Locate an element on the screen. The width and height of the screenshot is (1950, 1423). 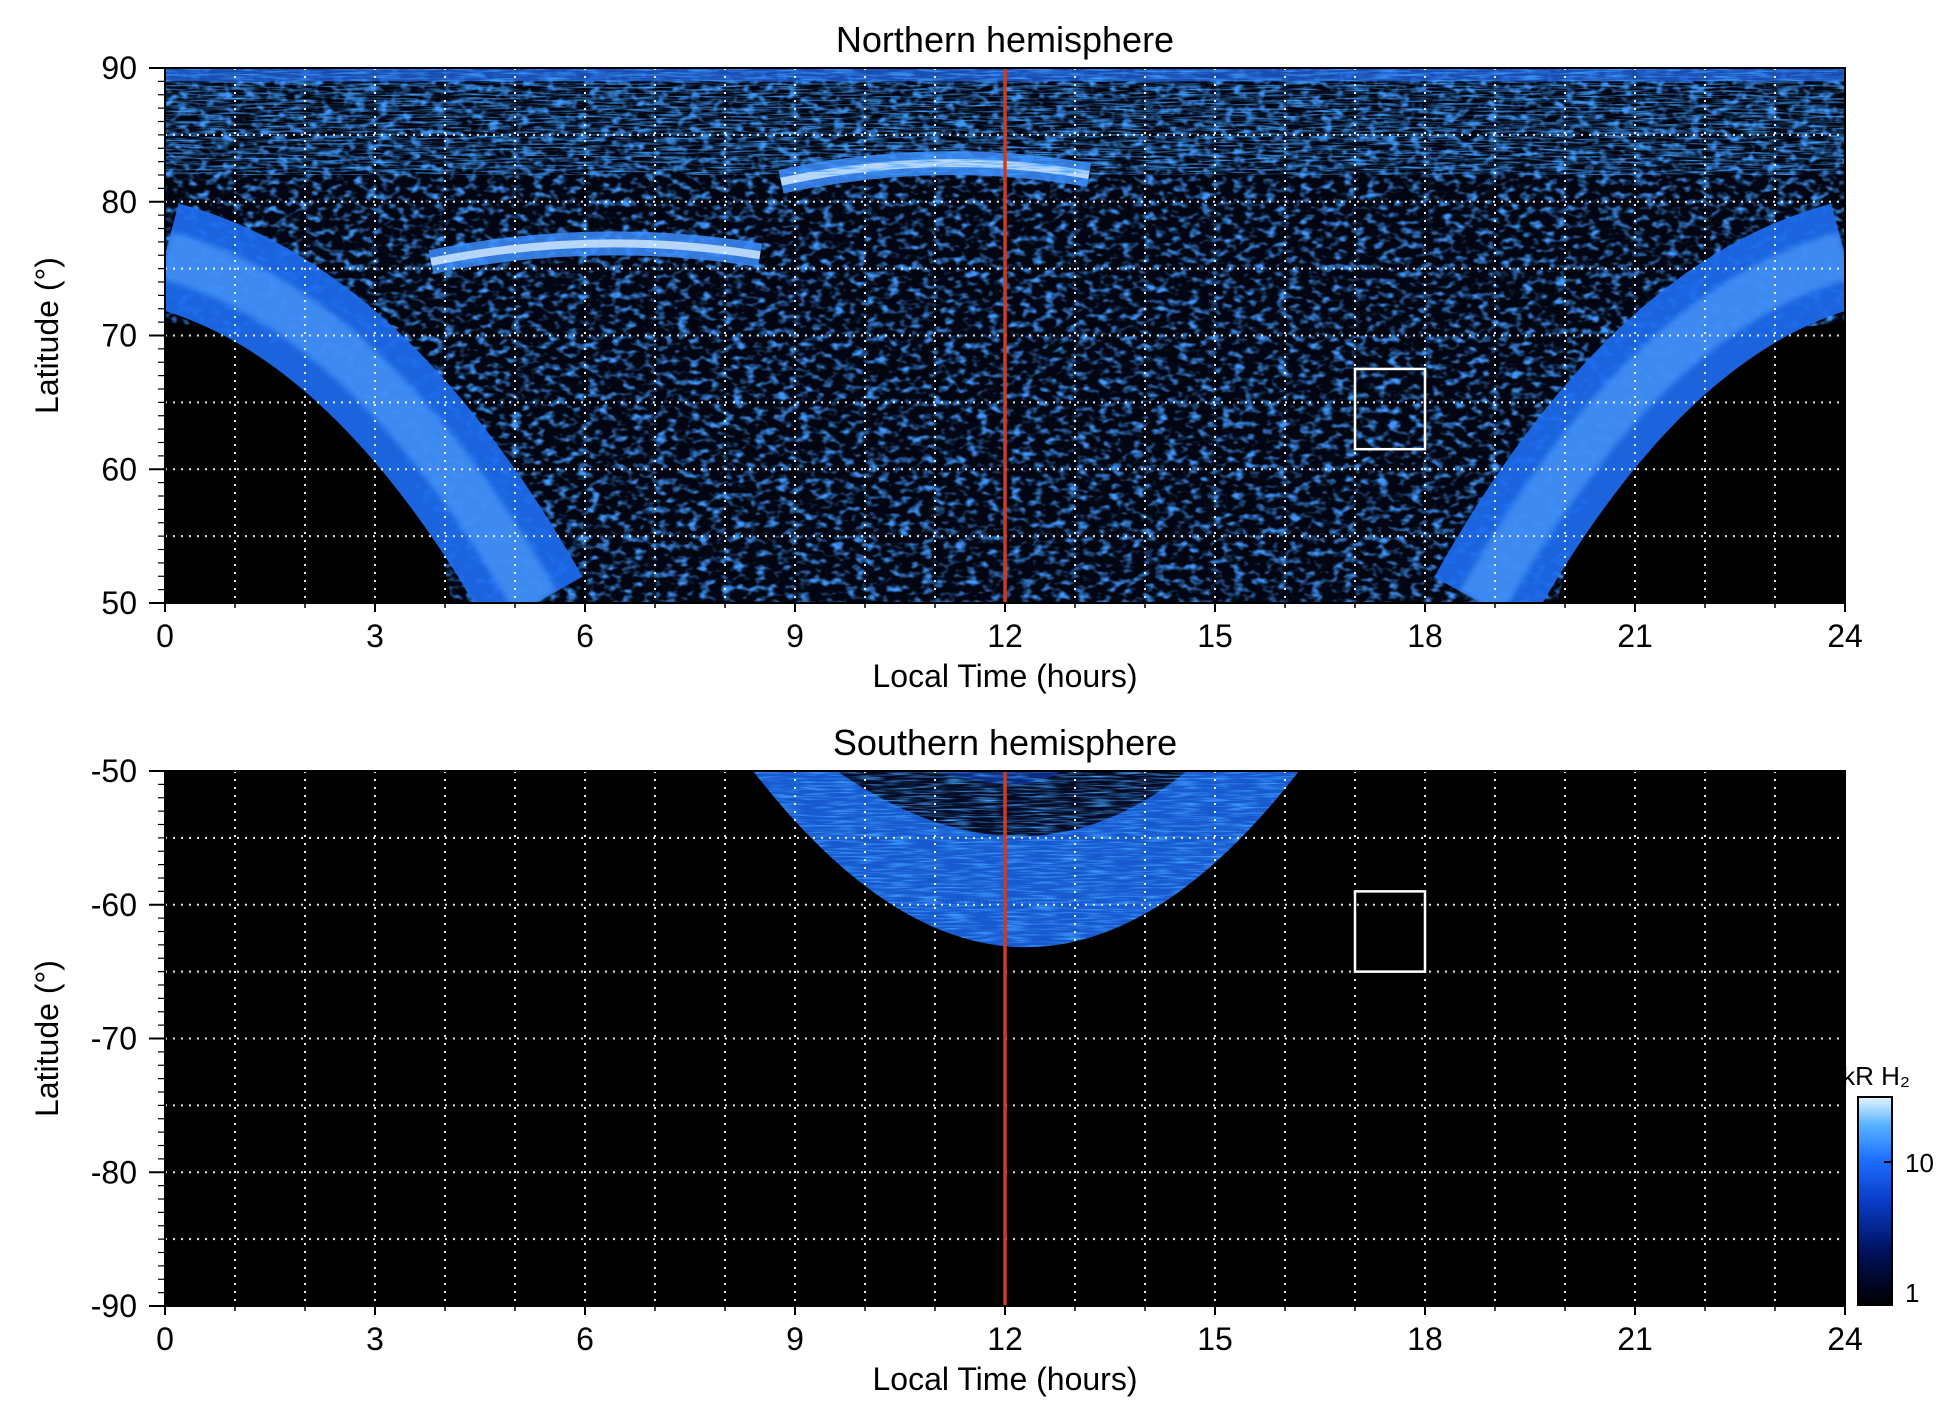
panel-title: Southern hemisphere is located at coordinates (1005, 742).